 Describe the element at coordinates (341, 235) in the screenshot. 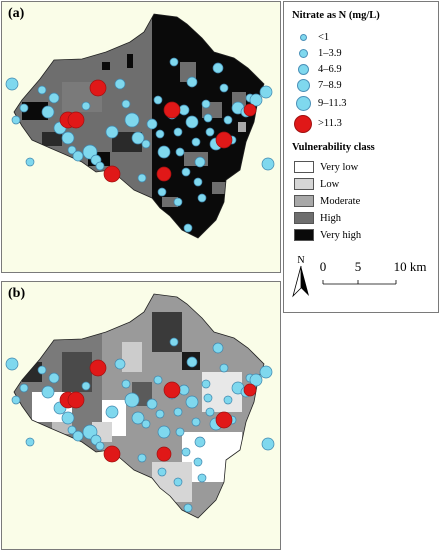

I see `vulnerability-class-label: Very high` at that location.